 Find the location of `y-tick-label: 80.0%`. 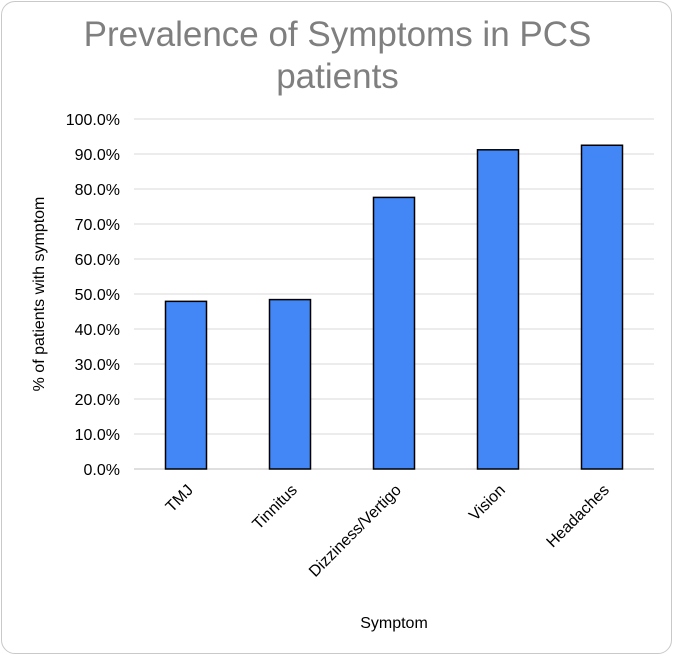

y-tick-label: 80.0% is located at coordinates (97, 190).